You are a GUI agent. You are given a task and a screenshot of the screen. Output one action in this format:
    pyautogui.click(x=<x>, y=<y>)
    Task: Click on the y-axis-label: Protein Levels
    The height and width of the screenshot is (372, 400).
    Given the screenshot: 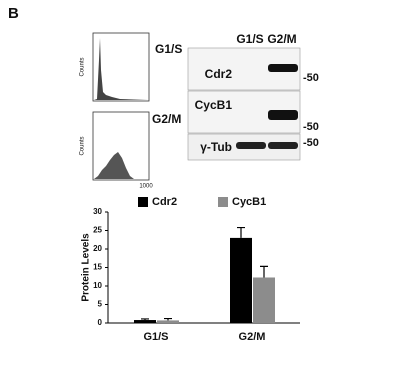 What is the action you would take?
    pyautogui.click(x=86, y=267)
    